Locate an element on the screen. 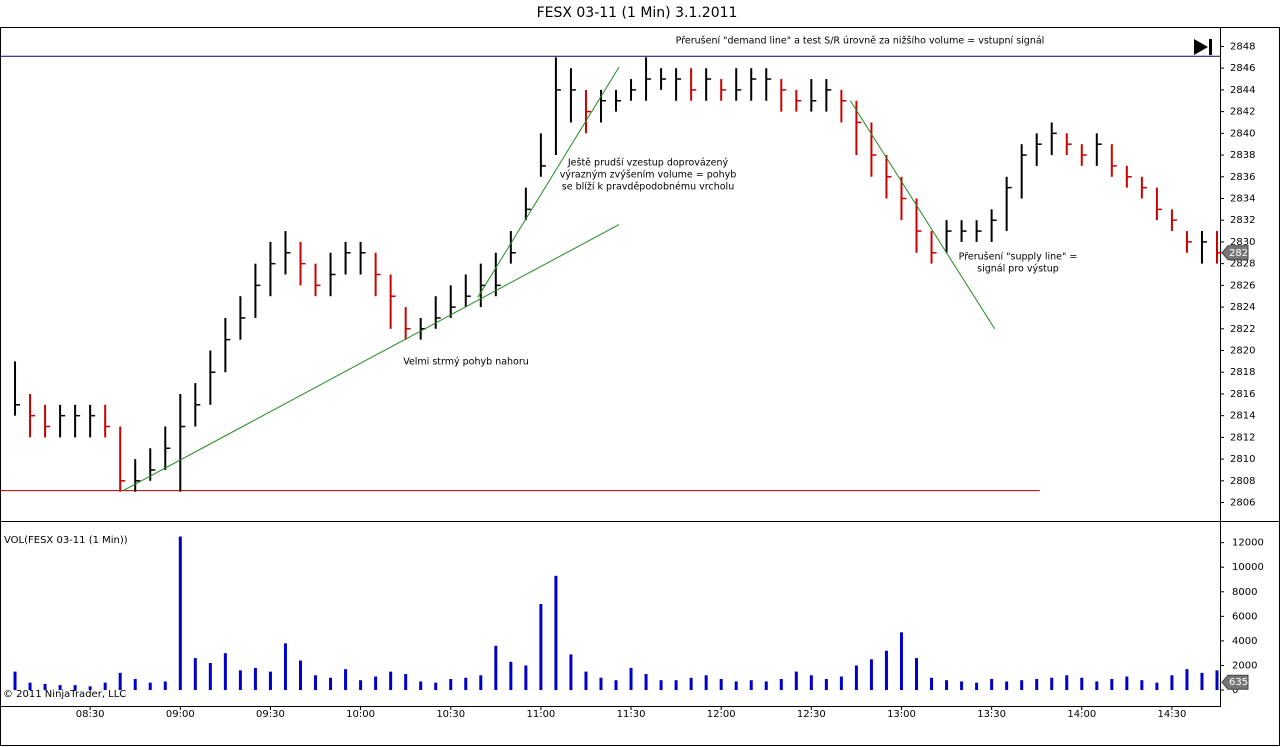  x-tick-label: 14:30 is located at coordinates (1172, 714).